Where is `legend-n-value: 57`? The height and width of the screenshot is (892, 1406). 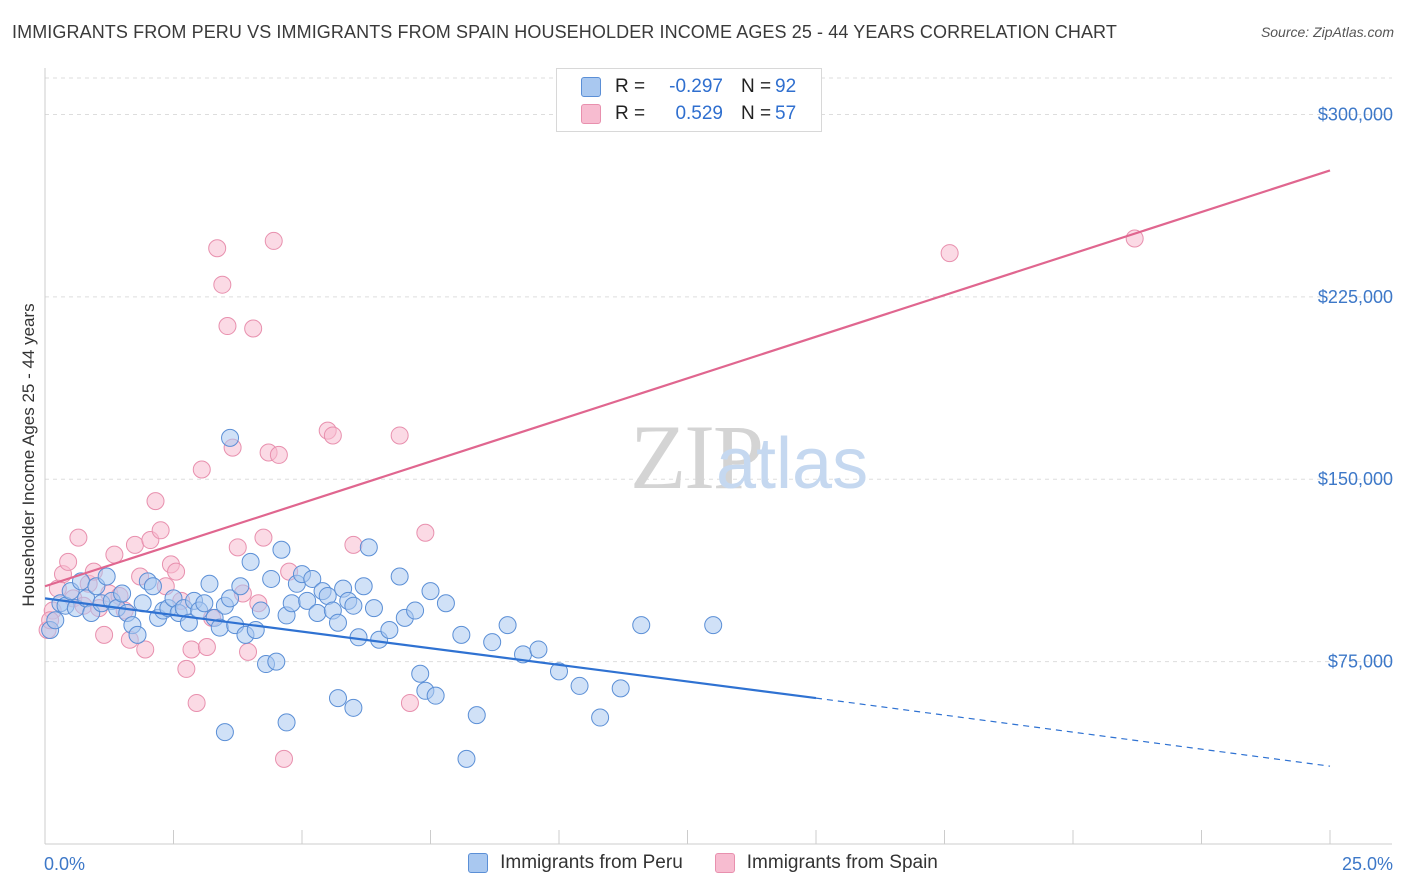 legend-n-value: 57 is located at coordinates (786, 113).